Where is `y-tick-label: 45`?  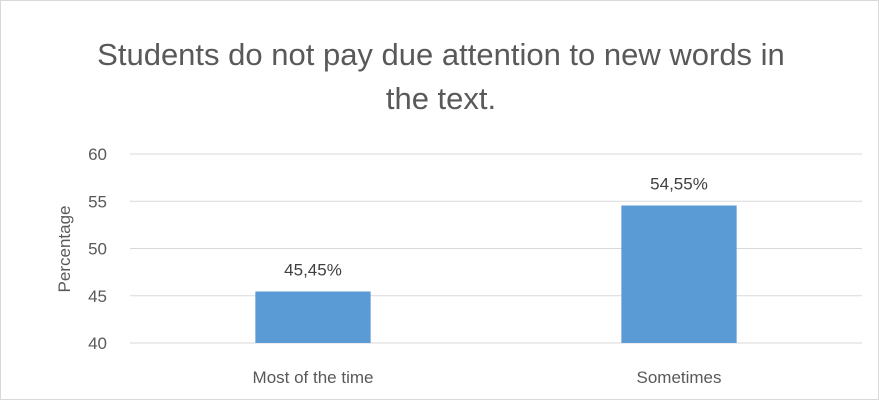
y-tick-label: 45 is located at coordinates (97, 296).